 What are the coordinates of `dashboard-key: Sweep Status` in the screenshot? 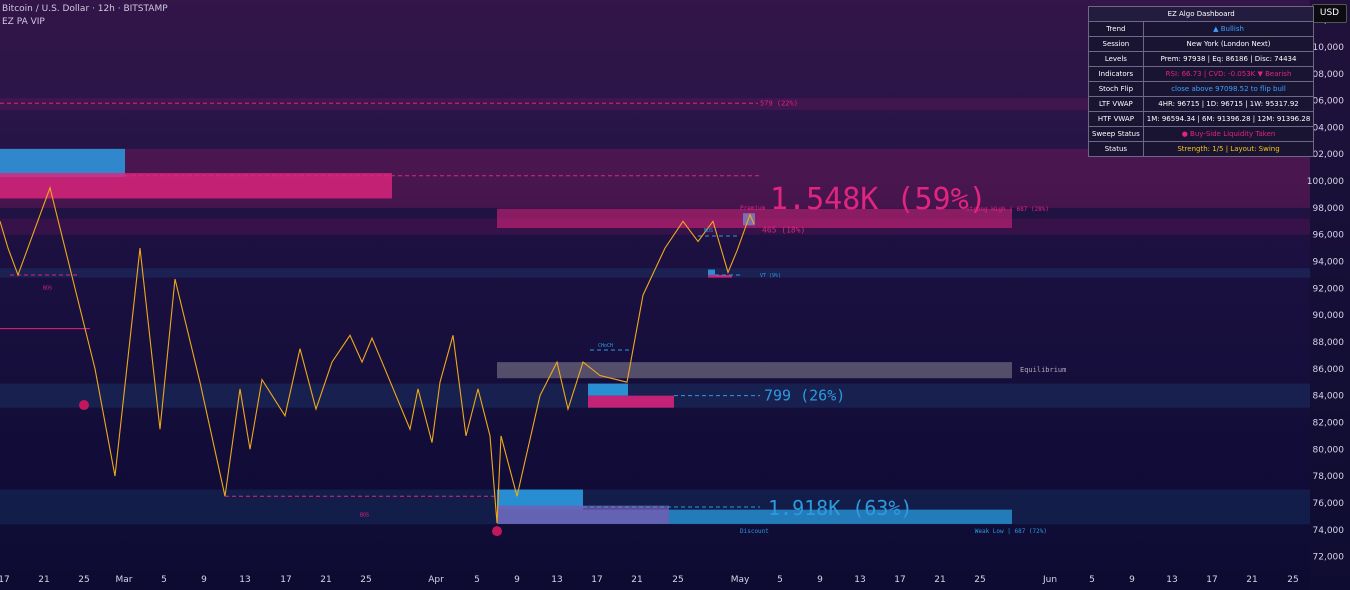 It's located at (1116, 134).